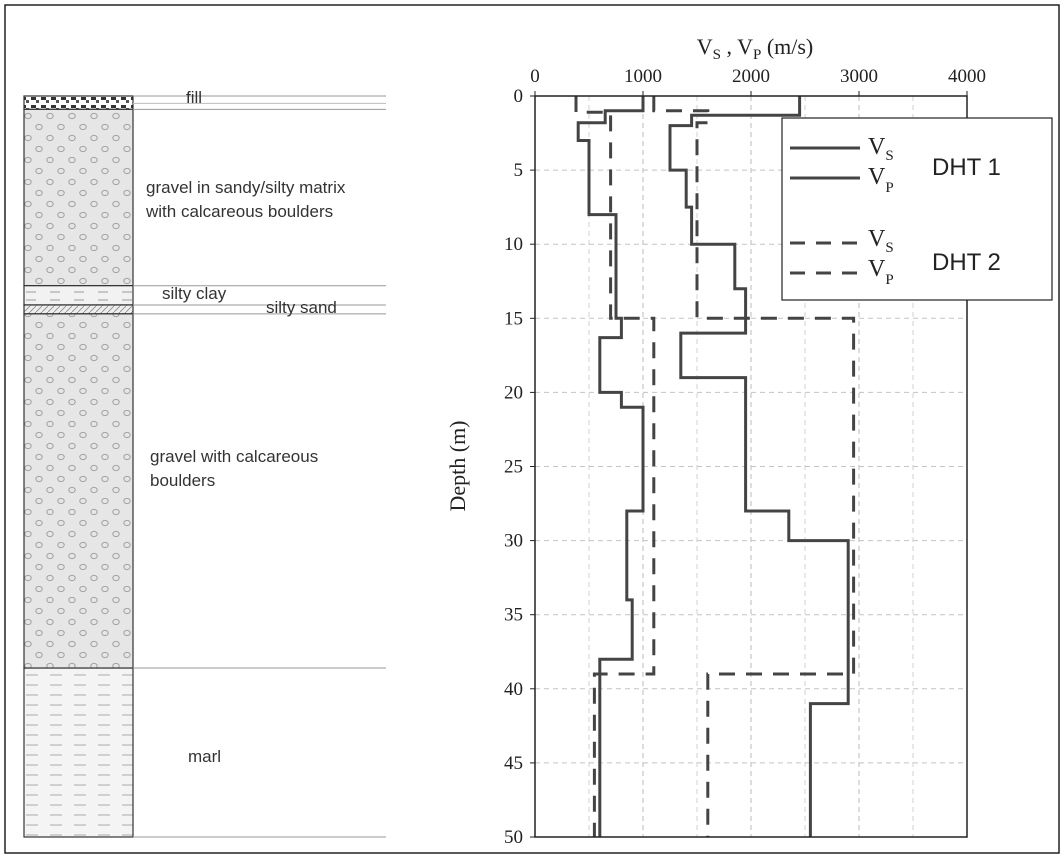 The width and height of the screenshot is (1064, 858). Describe the element at coordinates (513, 467) in the screenshot. I see `y-tick-label: 25` at that location.